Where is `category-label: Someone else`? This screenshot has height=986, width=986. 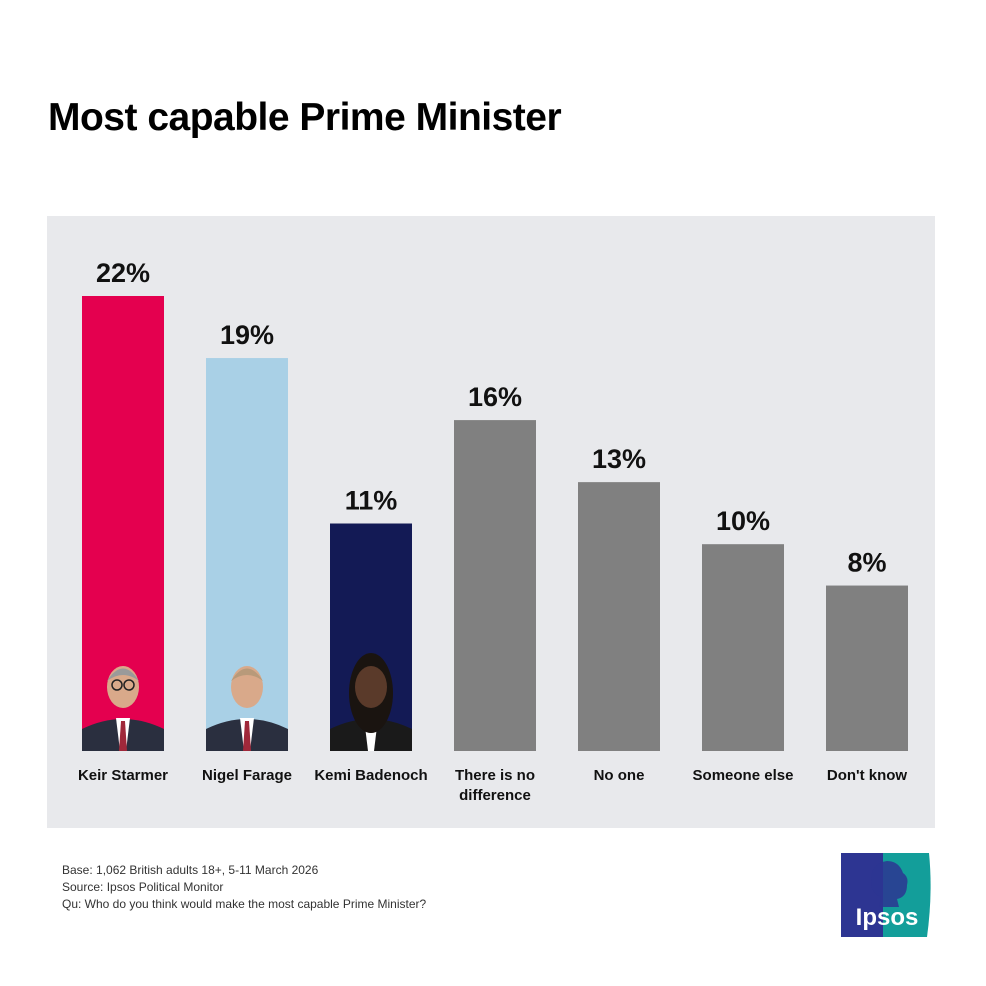
category-label: Someone else is located at coordinates (743, 775).